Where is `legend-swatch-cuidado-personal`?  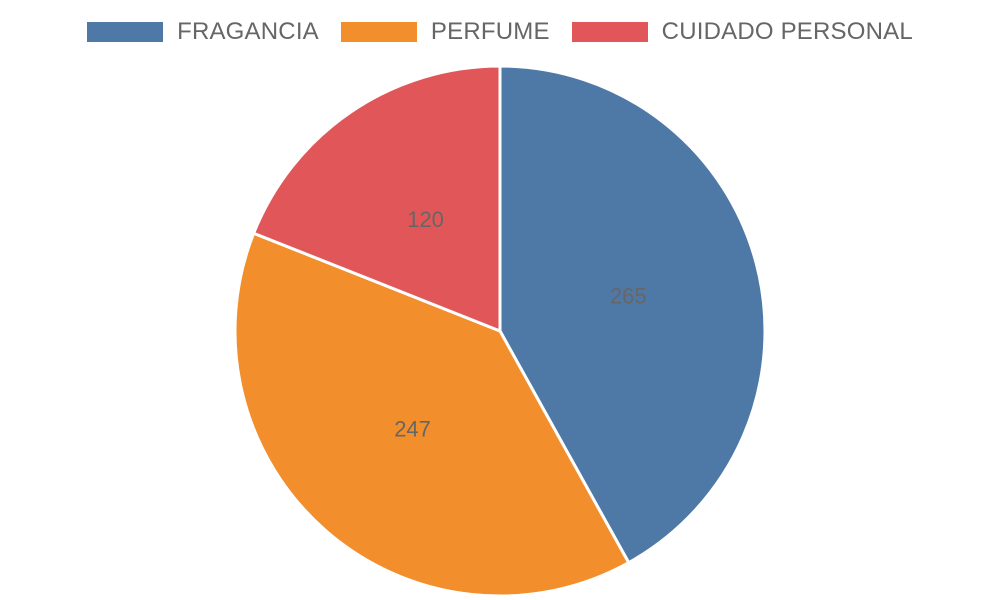 legend-swatch-cuidado-personal is located at coordinates (609, 32).